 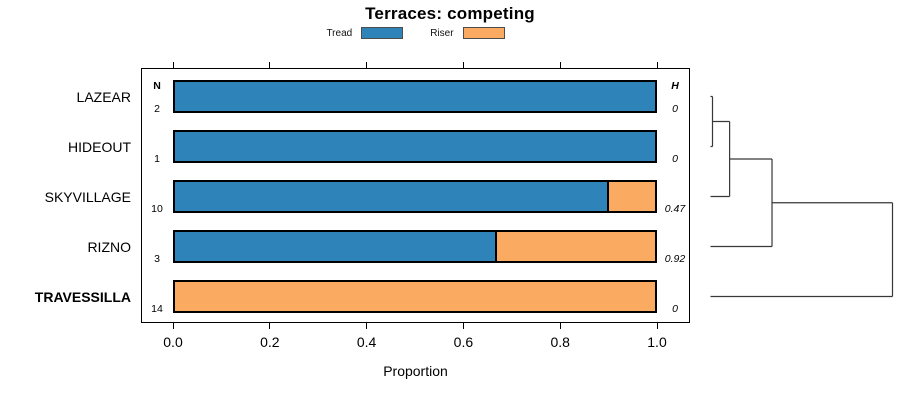 I want to click on bar-travessilla, so click(x=415, y=296).